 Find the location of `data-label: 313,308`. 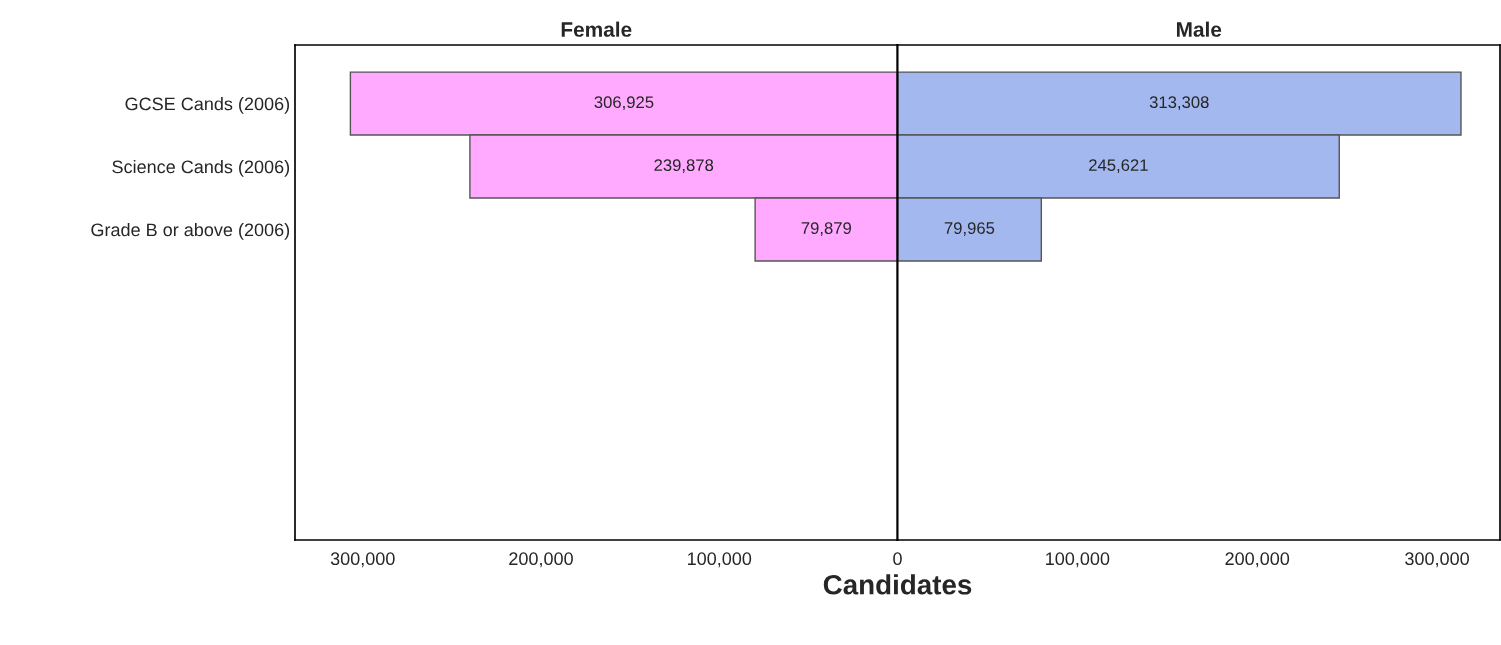

data-label: 313,308 is located at coordinates (1179, 103).